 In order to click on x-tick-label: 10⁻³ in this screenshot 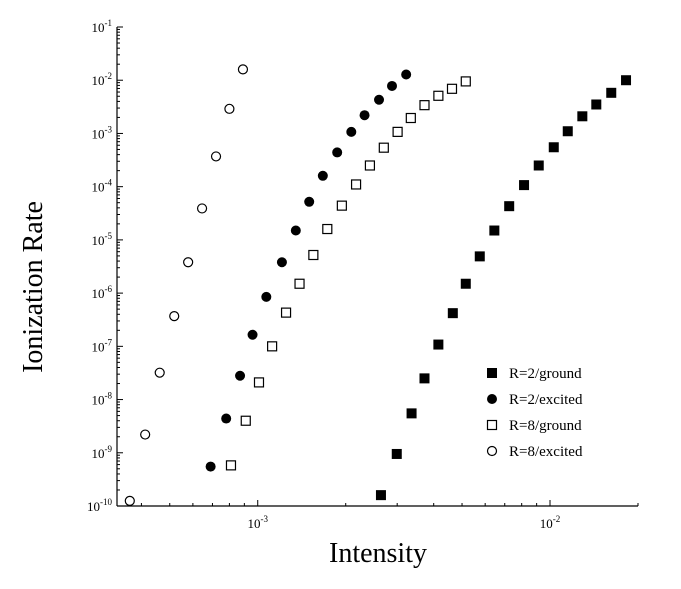, I will do `click(257, 522)`.